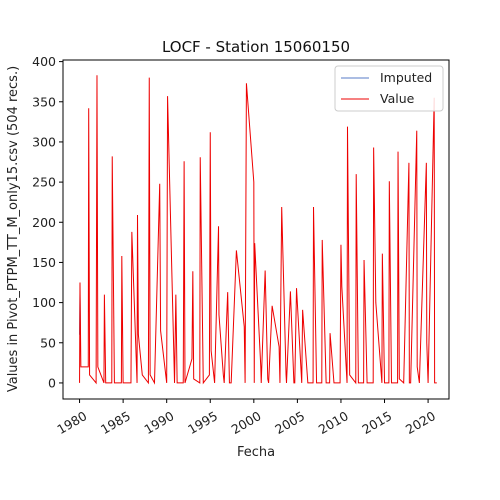  Describe the element at coordinates (44, 61) in the screenshot. I see `y-tick-label: 400` at that location.